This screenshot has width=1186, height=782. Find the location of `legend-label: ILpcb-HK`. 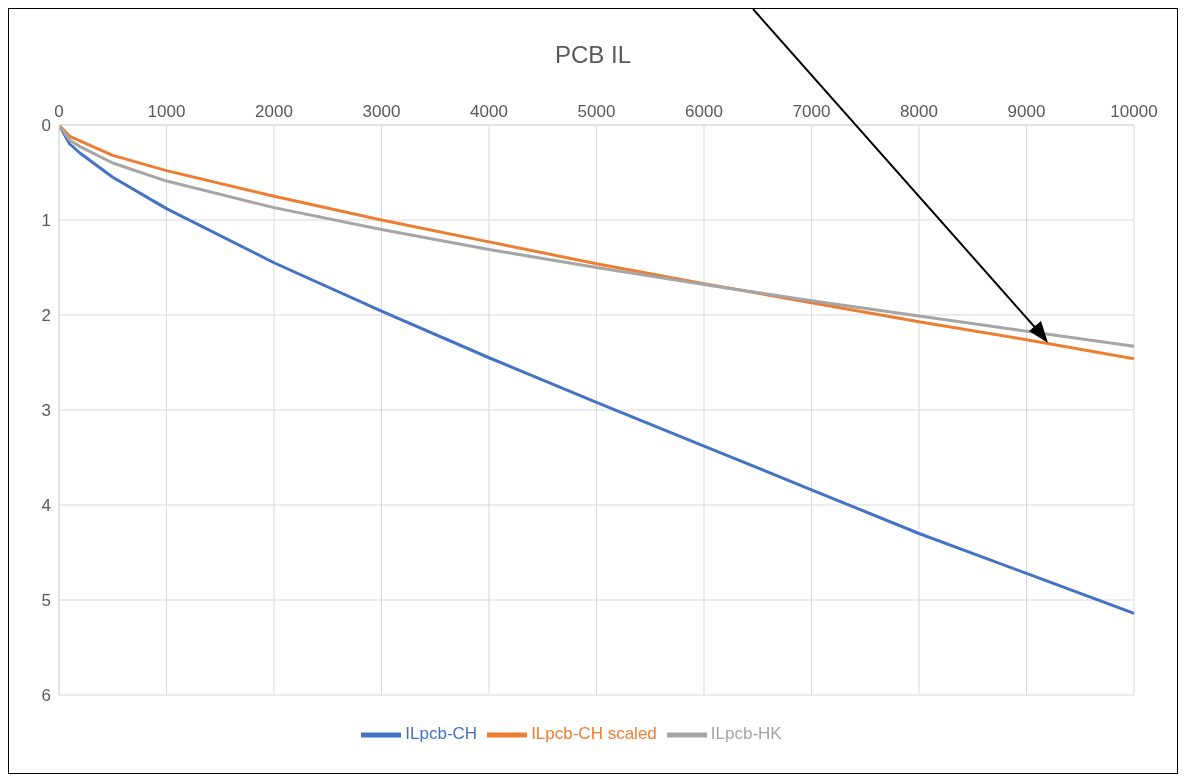

legend-label: ILpcb-HK is located at coordinates (746, 734).